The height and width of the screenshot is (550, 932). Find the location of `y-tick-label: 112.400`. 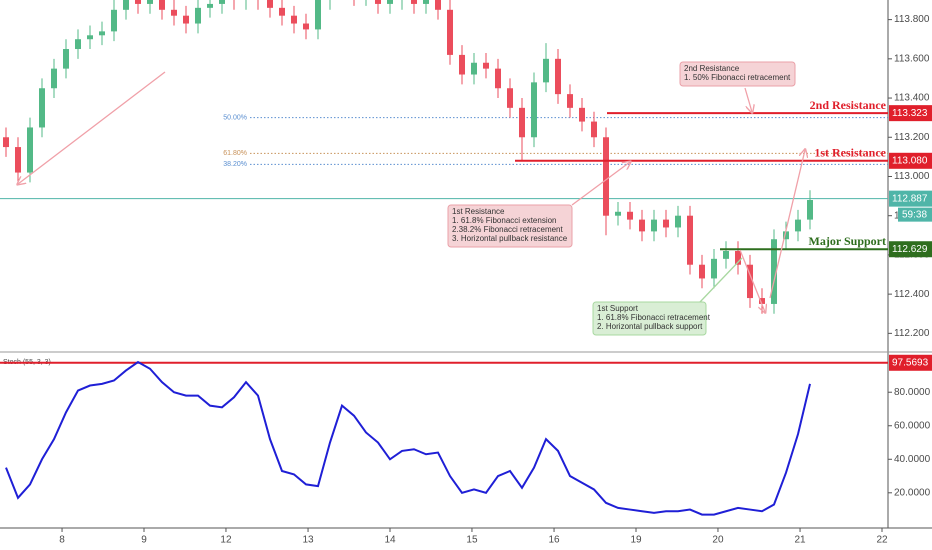

y-tick-label: 112.400 is located at coordinates (912, 294).